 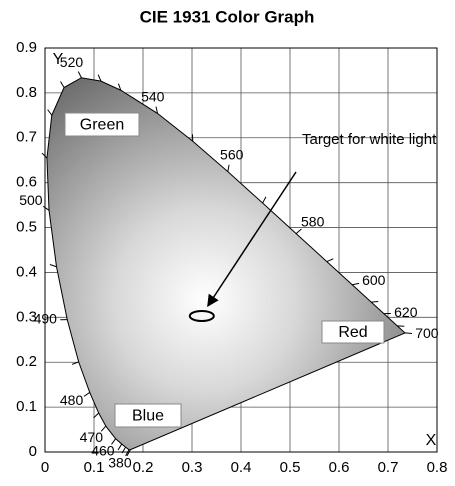 I want to click on x-axis-label: X, so click(x=431, y=440).